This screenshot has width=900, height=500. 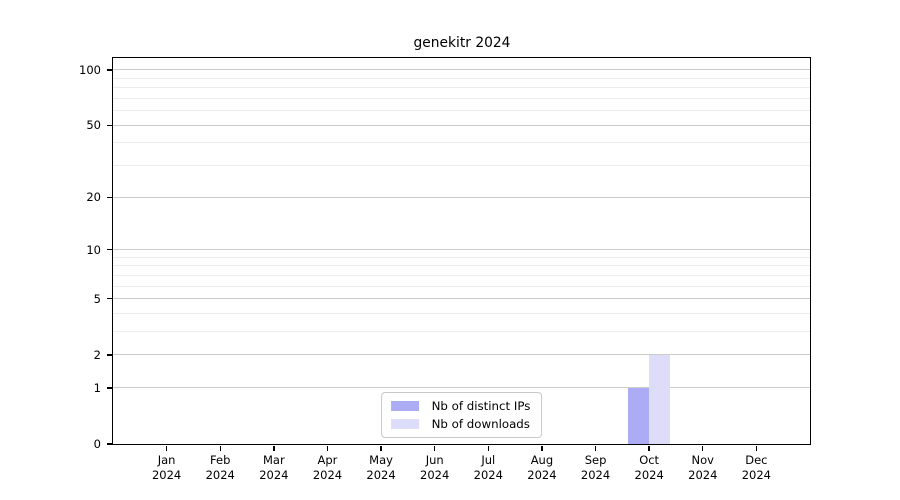 What do you see at coordinates (404, 424) in the screenshot?
I see `legend-swatch-nb-of-downloads` at bounding box center [404, 424].